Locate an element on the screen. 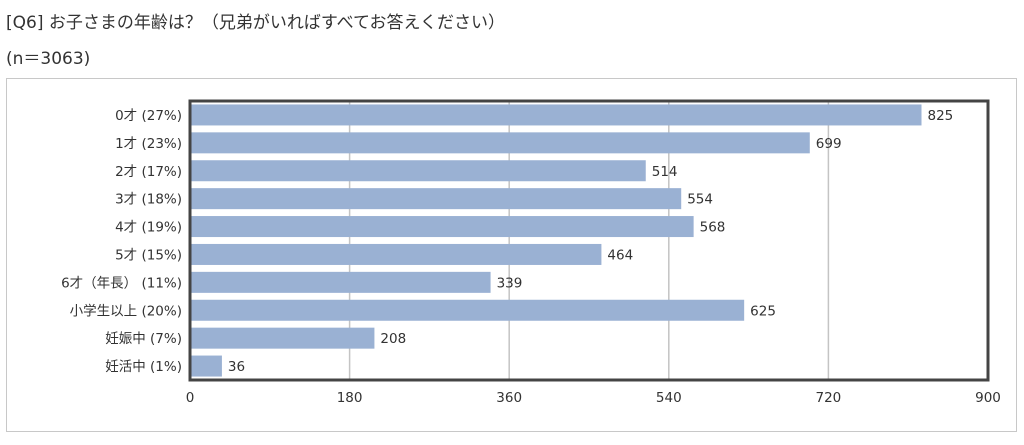 The width and height of the screenshot is (1024, 445). x-tick-label: 180 is located at coordinates (350, 398).